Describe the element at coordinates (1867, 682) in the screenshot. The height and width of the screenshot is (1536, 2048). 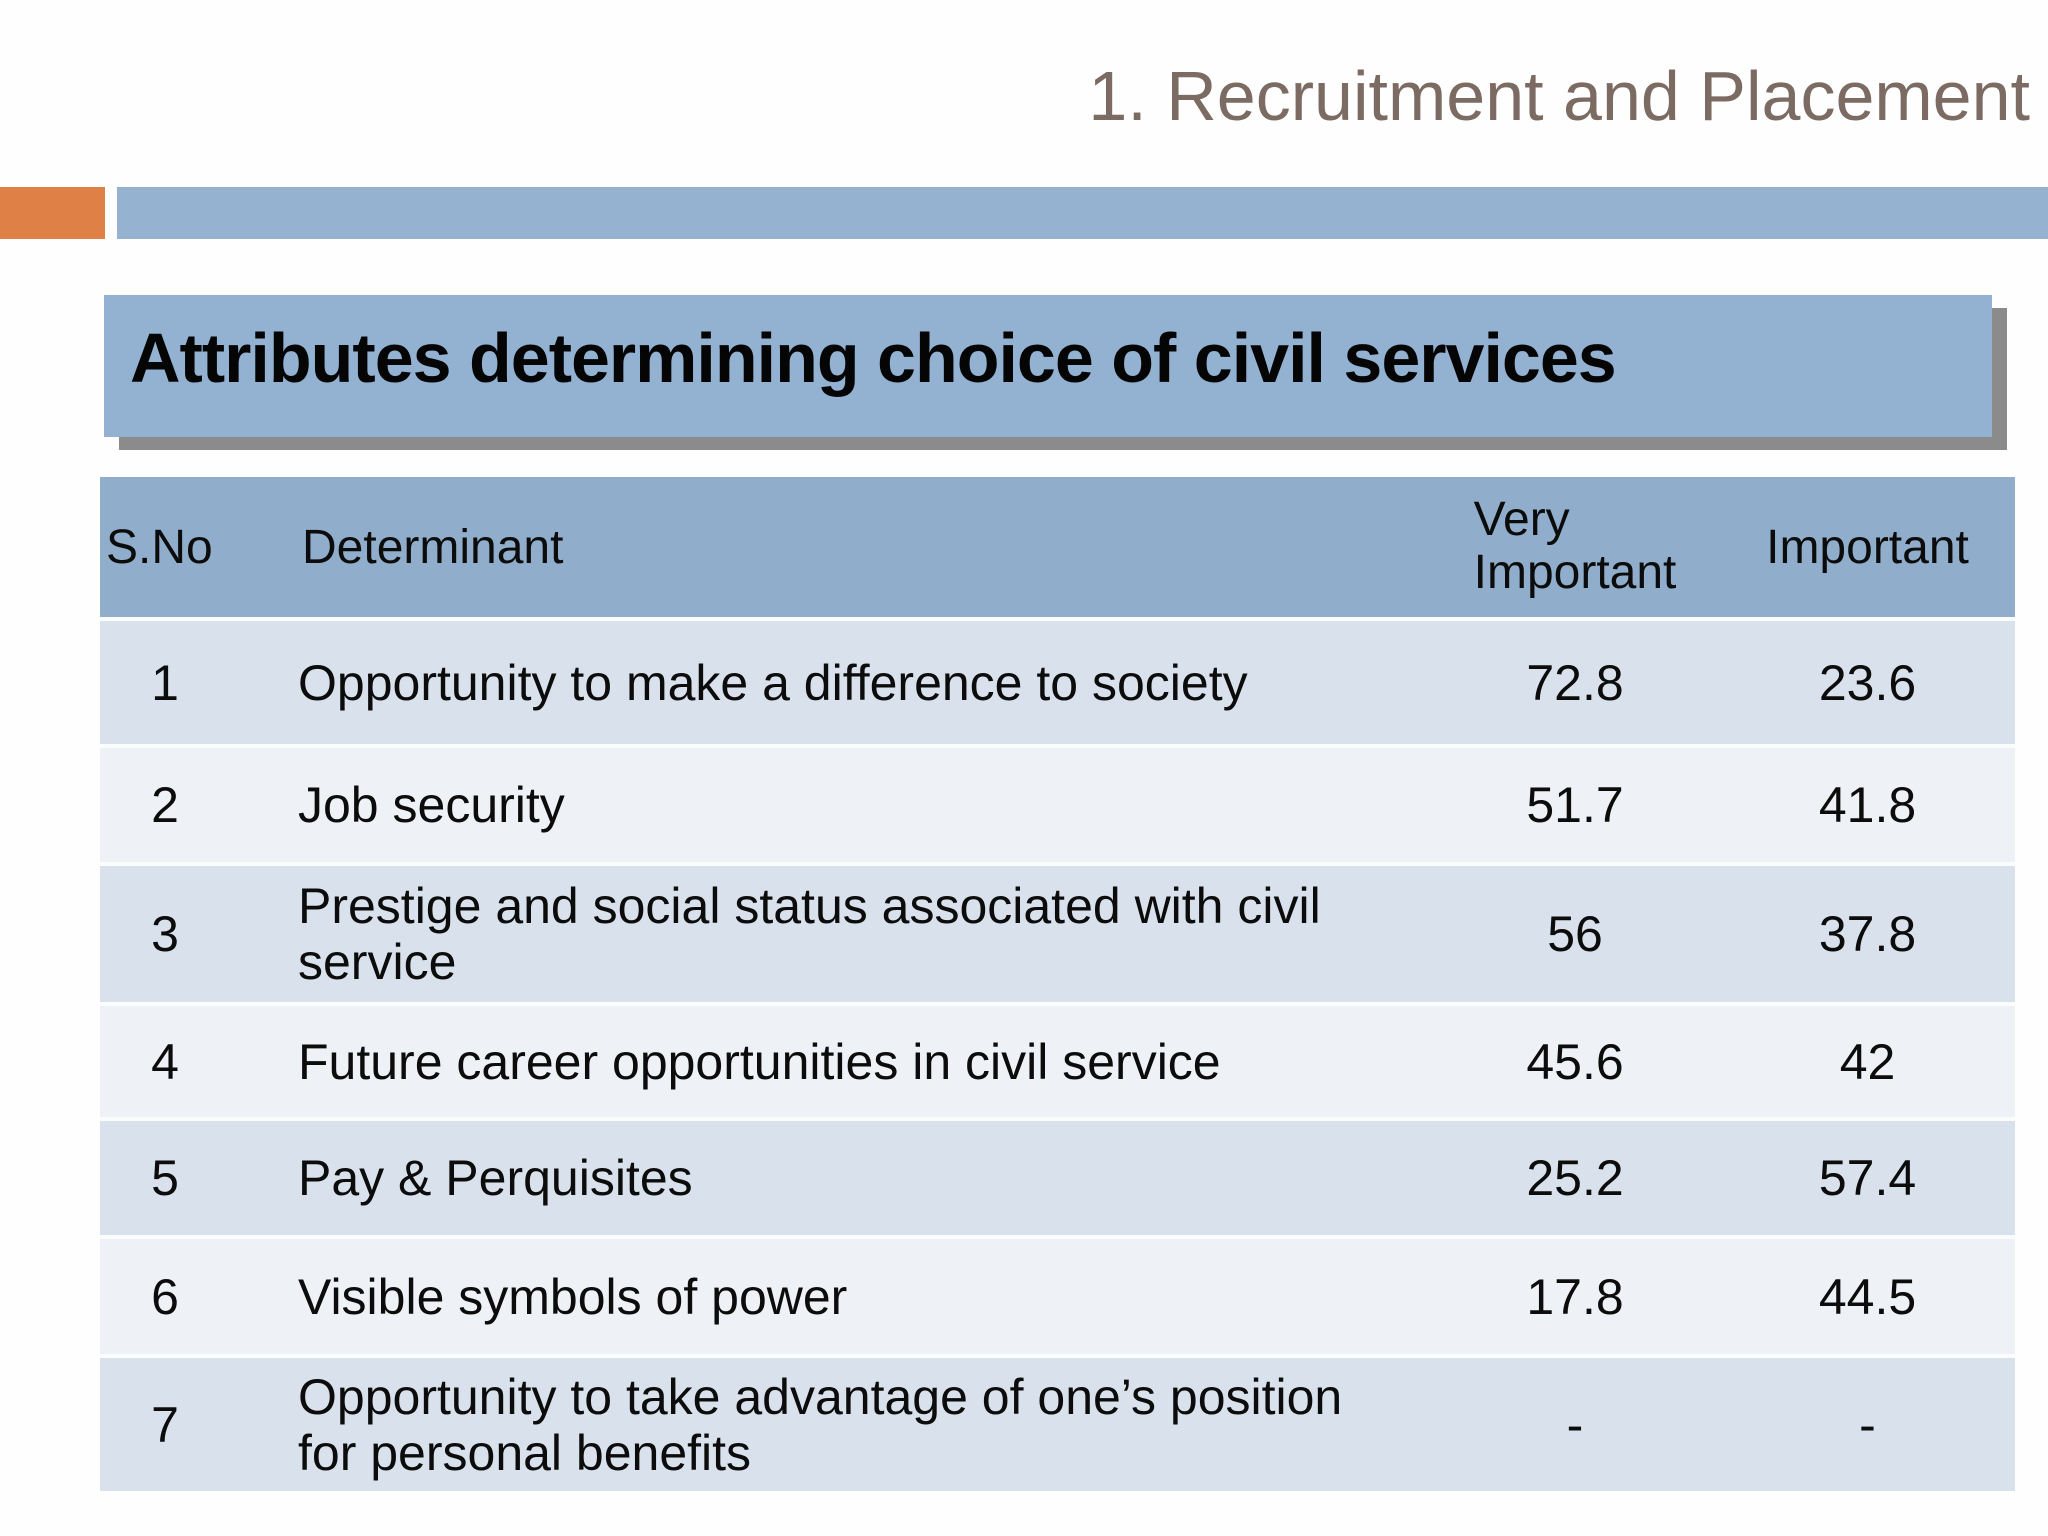
I see `cell-important: 23.6` at that location.